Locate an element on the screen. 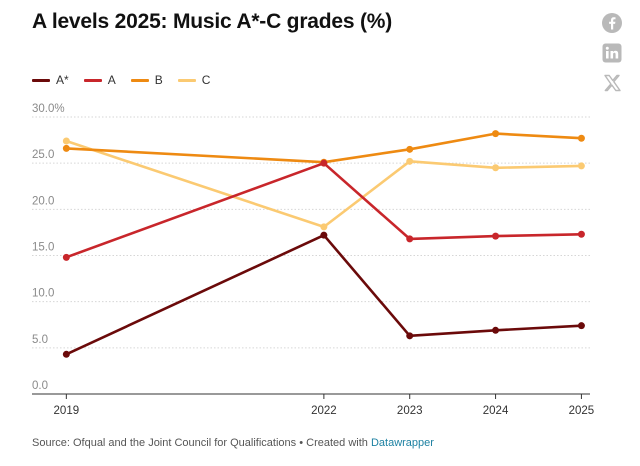 The height and width of the screenshot is (466, 640). legend-label-a-star: A* is located at coordinates (62, 80).